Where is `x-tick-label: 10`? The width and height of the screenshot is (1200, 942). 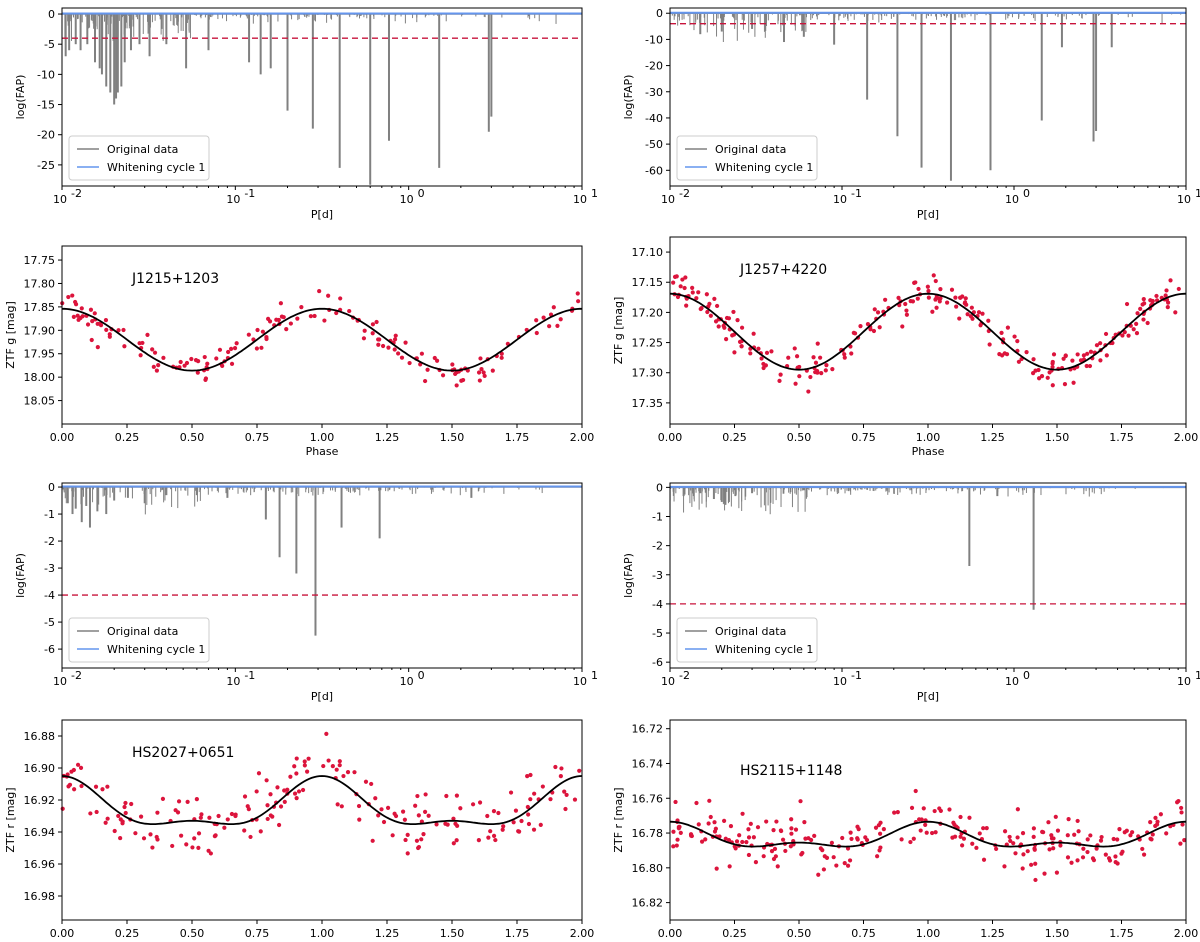
x-tick-label: 10 is located at coordinates (668, 199).